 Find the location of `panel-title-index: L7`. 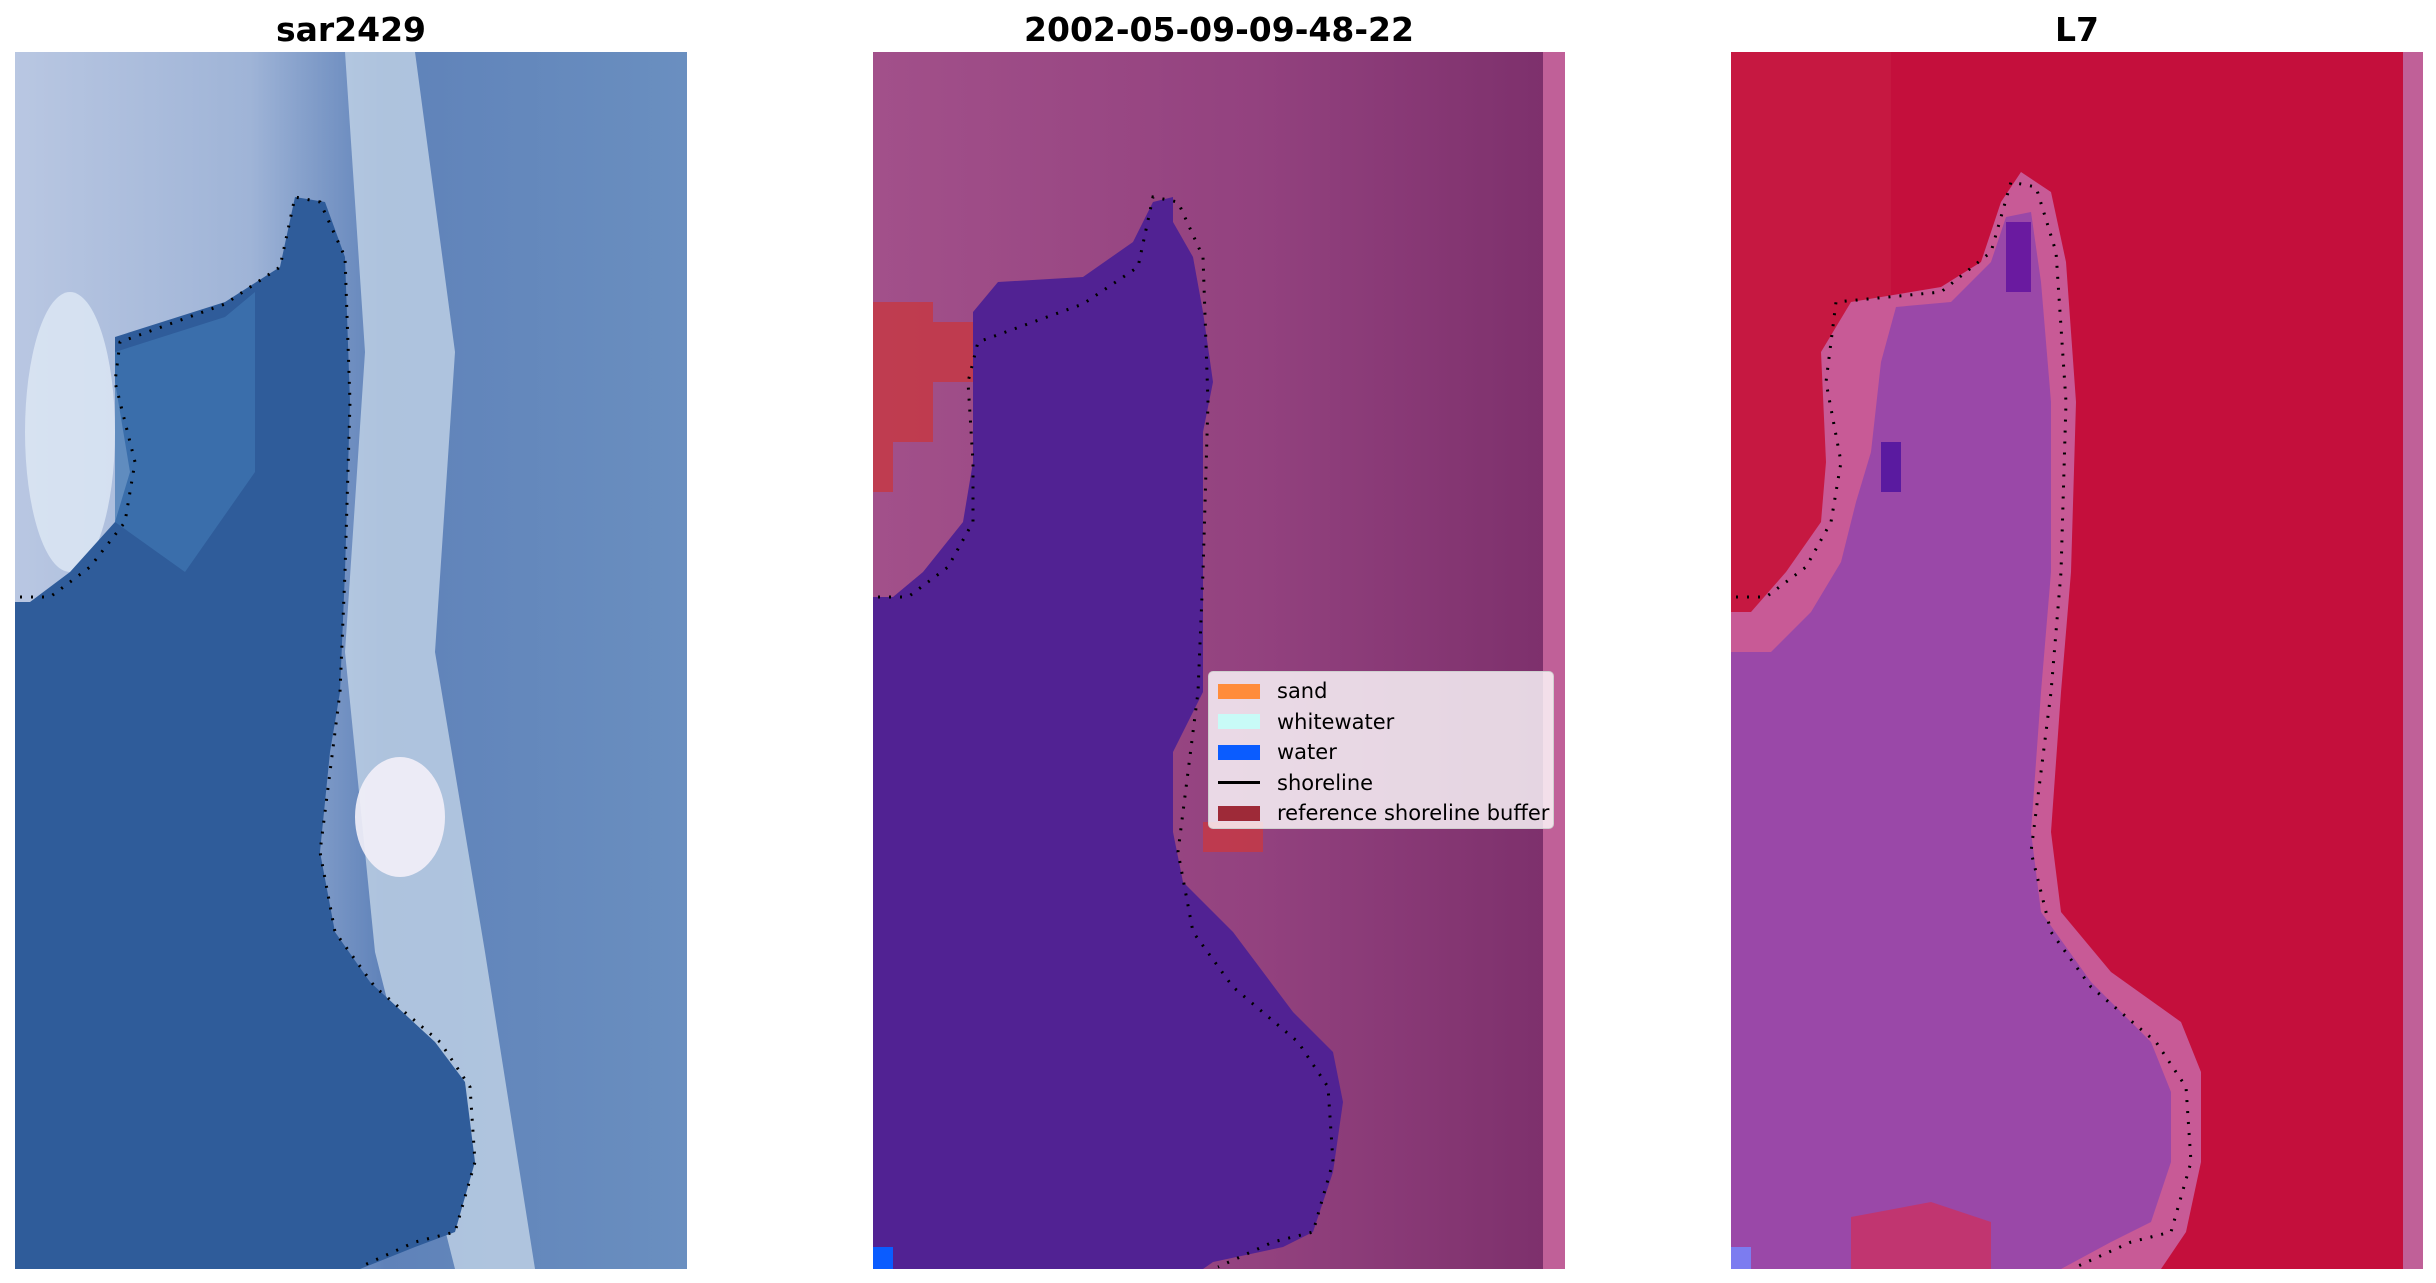

panel-title-index: L7 is located at coordinates (2077, 29).